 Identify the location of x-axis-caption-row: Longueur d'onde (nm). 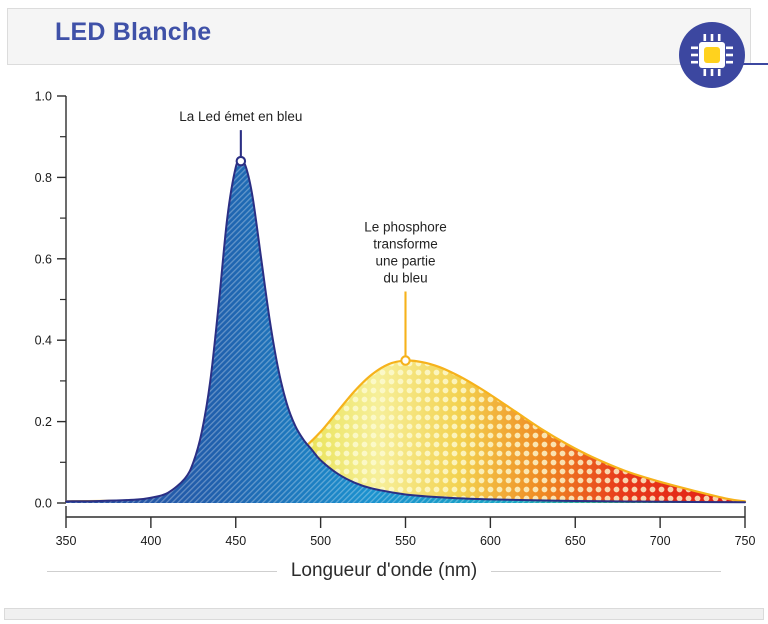
(384, 571).